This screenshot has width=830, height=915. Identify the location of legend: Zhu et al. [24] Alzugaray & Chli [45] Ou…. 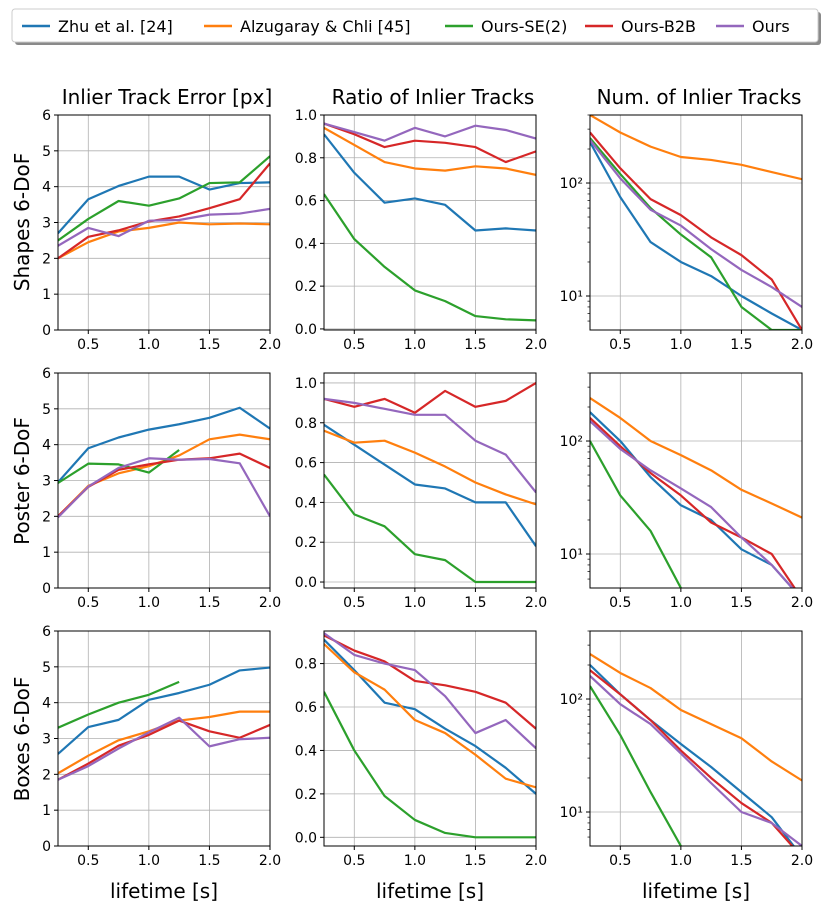
(416, 26).